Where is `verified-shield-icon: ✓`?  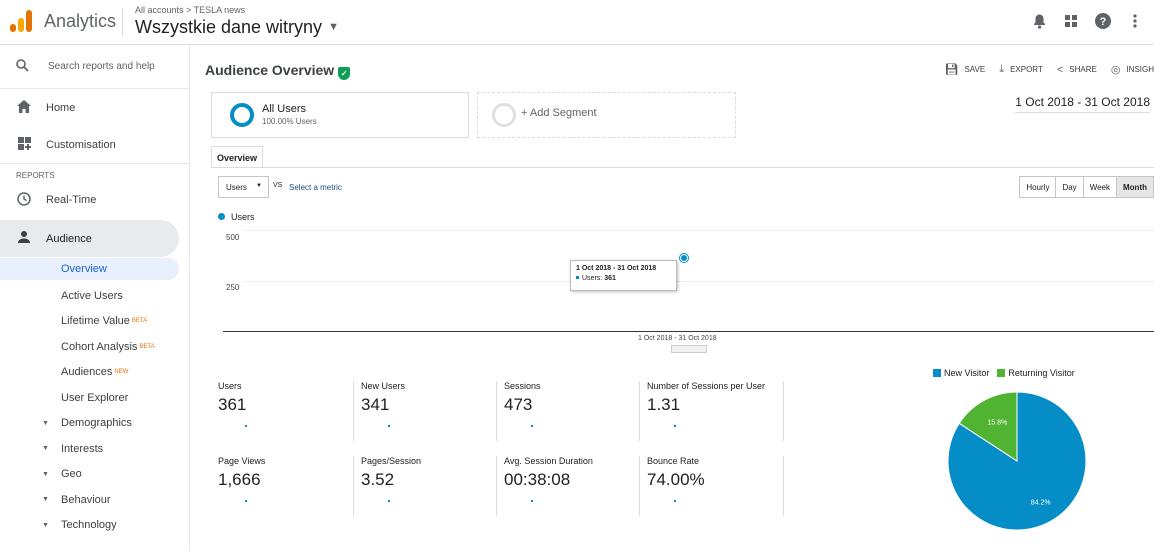
verified-shield-icon: ✓ is located at coordinates (344, 73).